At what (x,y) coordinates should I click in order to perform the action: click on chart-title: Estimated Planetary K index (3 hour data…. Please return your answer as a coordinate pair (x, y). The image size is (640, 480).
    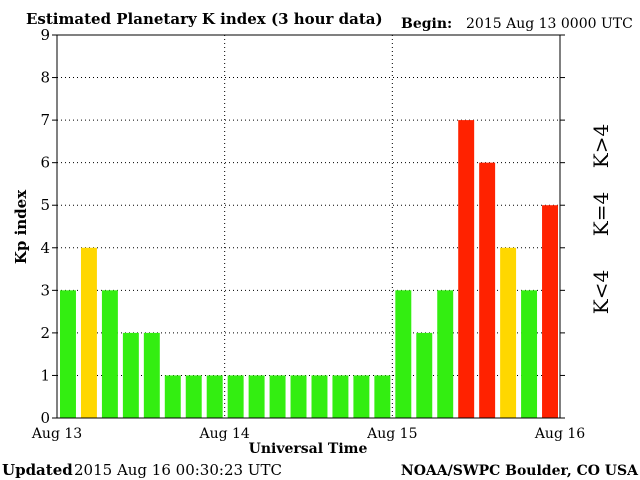
    Looking at the image, I should click on (204, 19).